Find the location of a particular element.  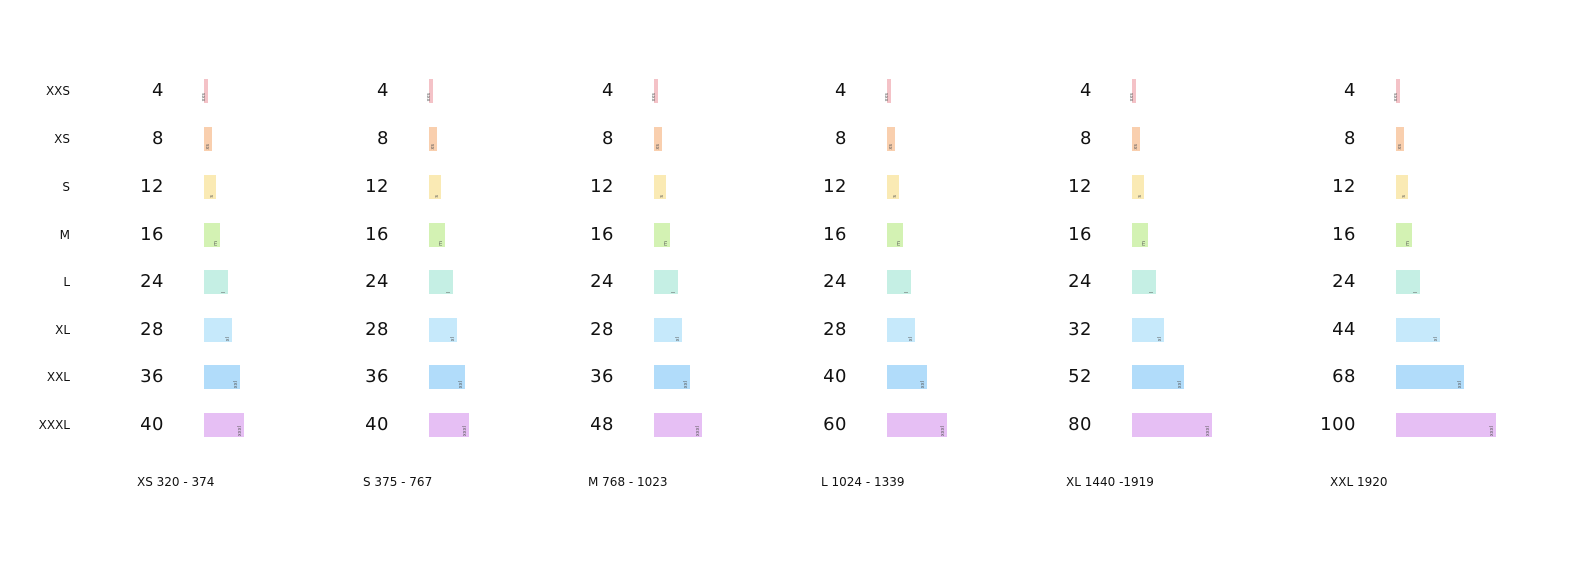

value-label: 32 is located at coordinates (1080, 329).